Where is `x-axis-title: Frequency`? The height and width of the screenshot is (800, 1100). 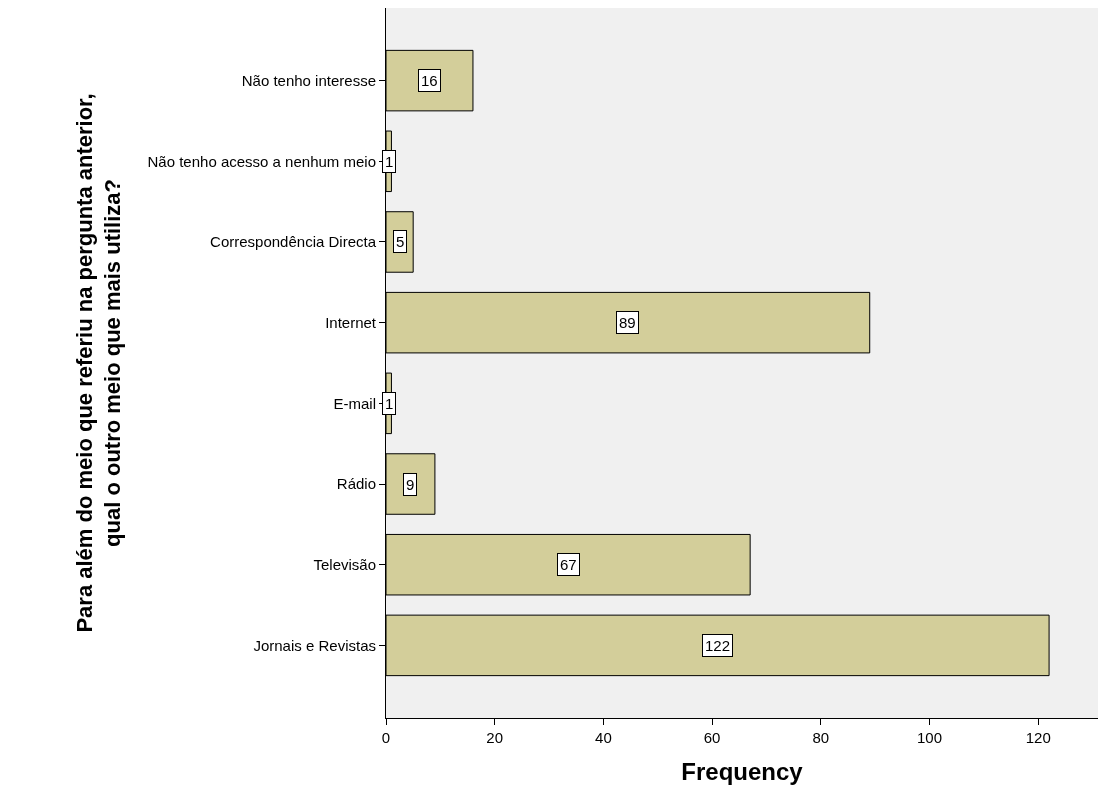
x-axis-title: Frequency is located at coordinates (742, 772).